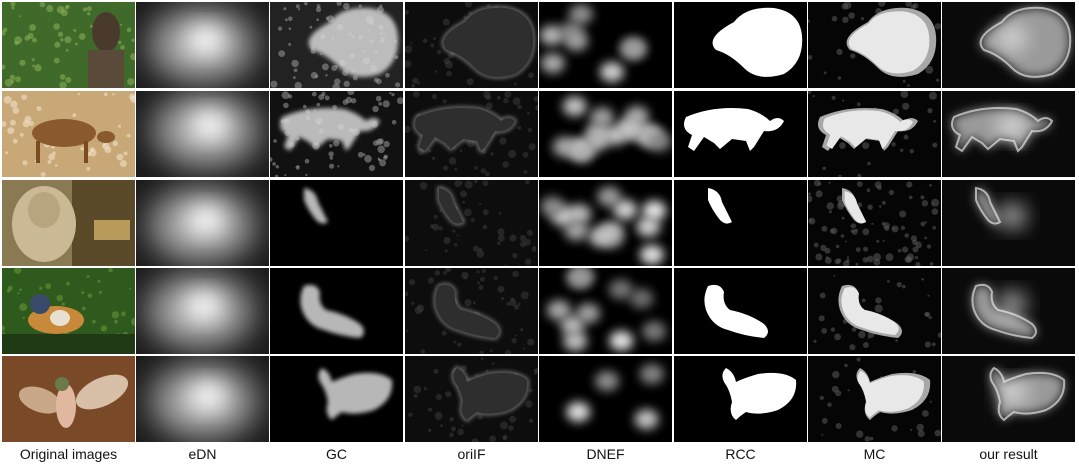 Image resolution: width=1079 pixels, height=466 pixels. I want to click on gc-sheep-image, so click(336, 223).